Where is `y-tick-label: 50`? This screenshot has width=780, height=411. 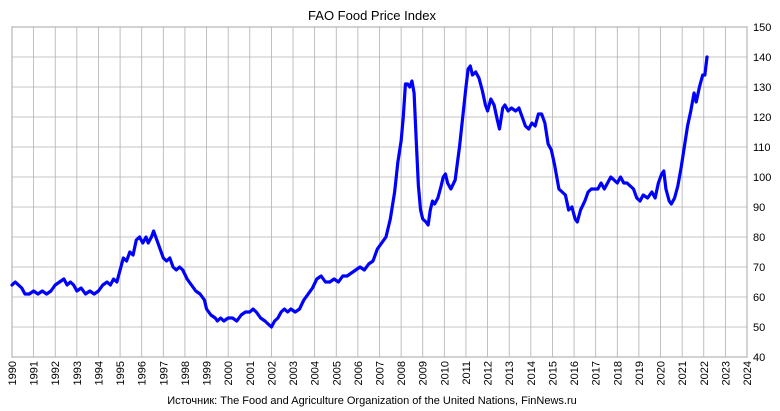
y-tick-label: 50 is located at coordinates (759, 328).